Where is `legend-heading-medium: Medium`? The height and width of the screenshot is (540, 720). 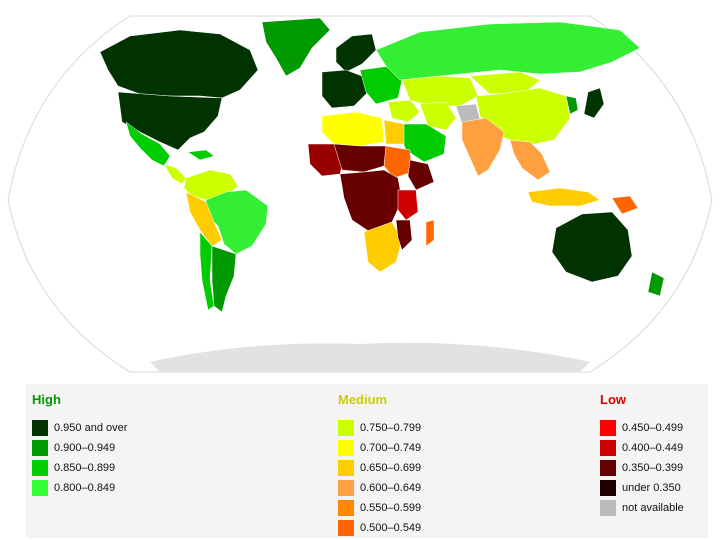
legend-heading-medium: Medium is located at coordinates (363, 399).